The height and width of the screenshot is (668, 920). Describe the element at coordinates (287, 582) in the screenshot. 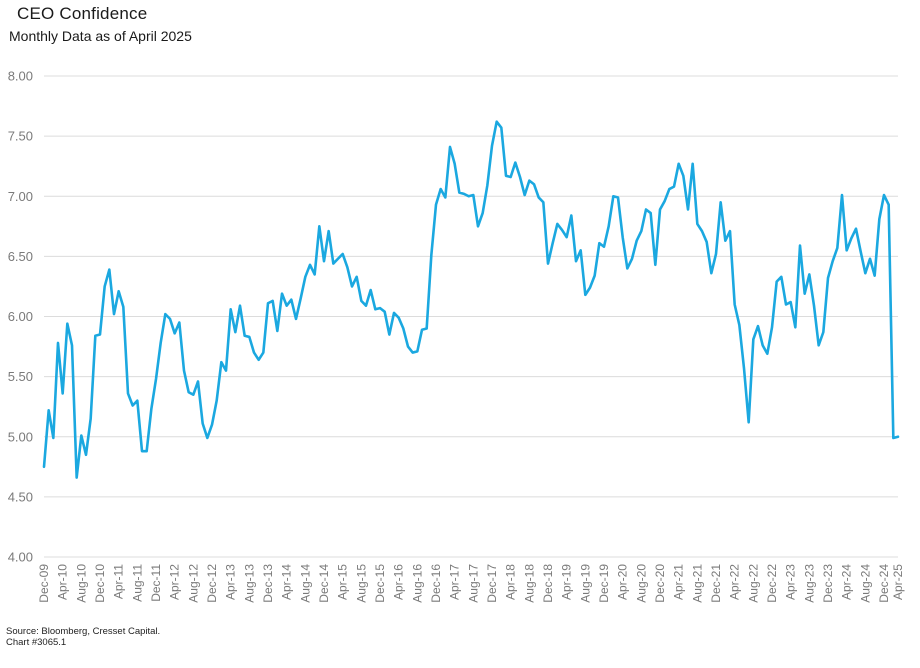

I see `x-tick-label: Apr-14` at that location.